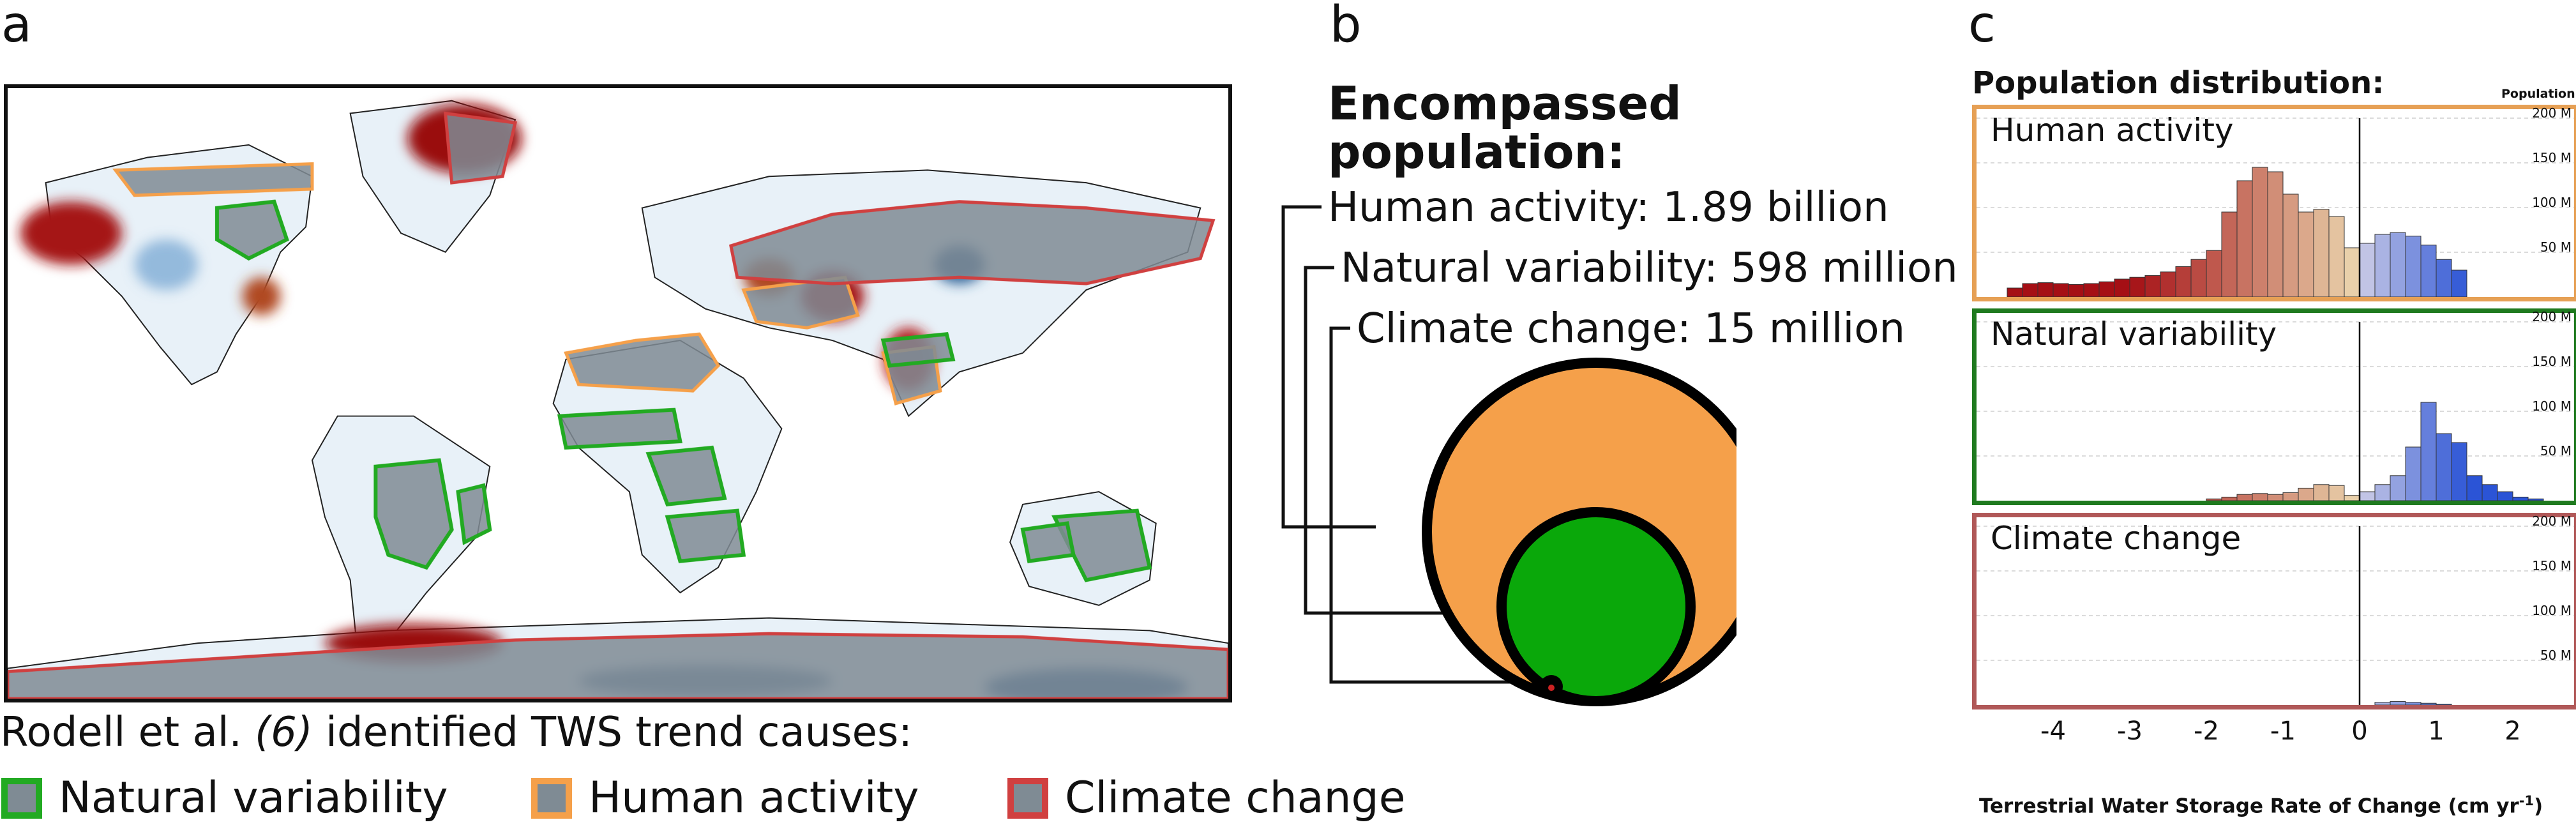  What do you see at coordinates (2512, 731) in the screenshot?
I see `x-tick-label: 2` at bounding box center [2512, 731].